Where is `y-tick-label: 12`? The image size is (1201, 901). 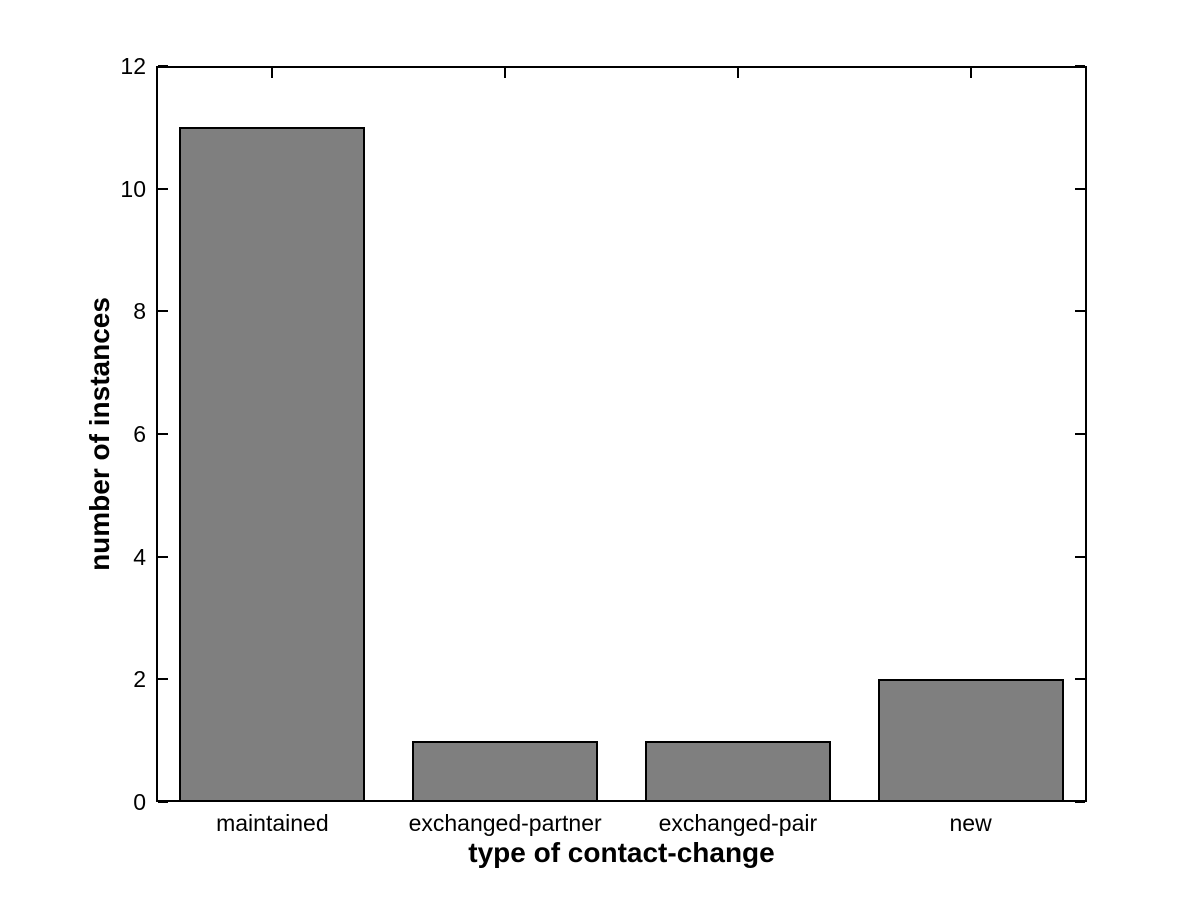 y-tick-label: 12 is located at coordinates (133, 66).